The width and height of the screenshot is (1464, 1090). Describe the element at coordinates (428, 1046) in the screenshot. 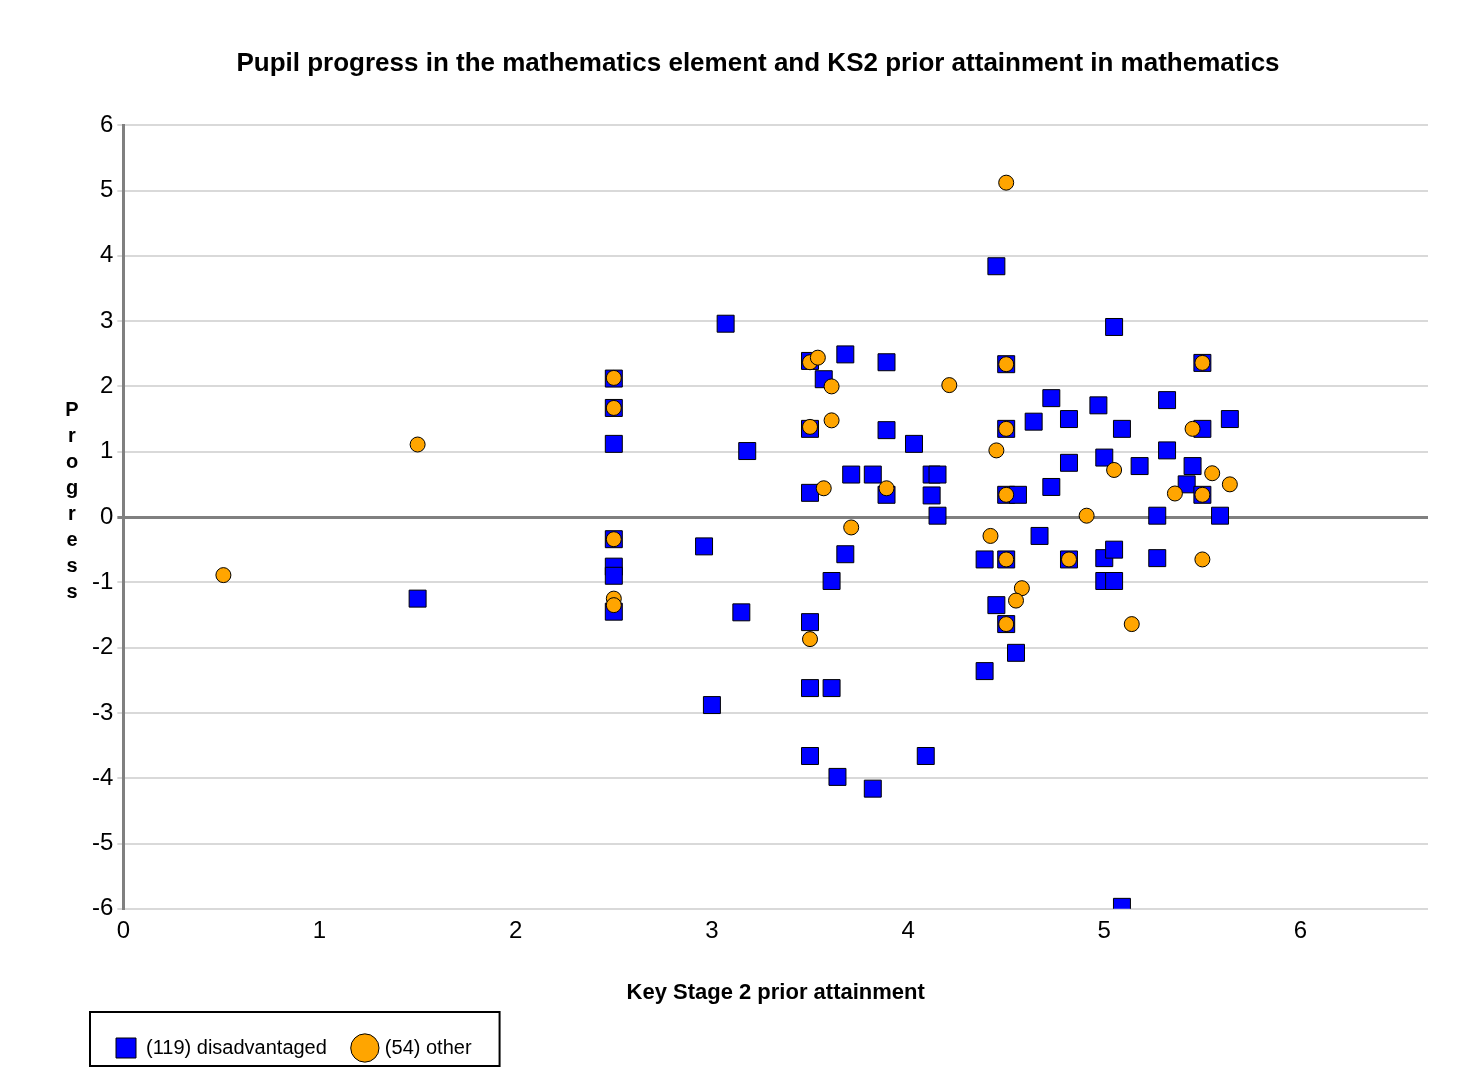

I see `legend-label: (54) other` at that location.